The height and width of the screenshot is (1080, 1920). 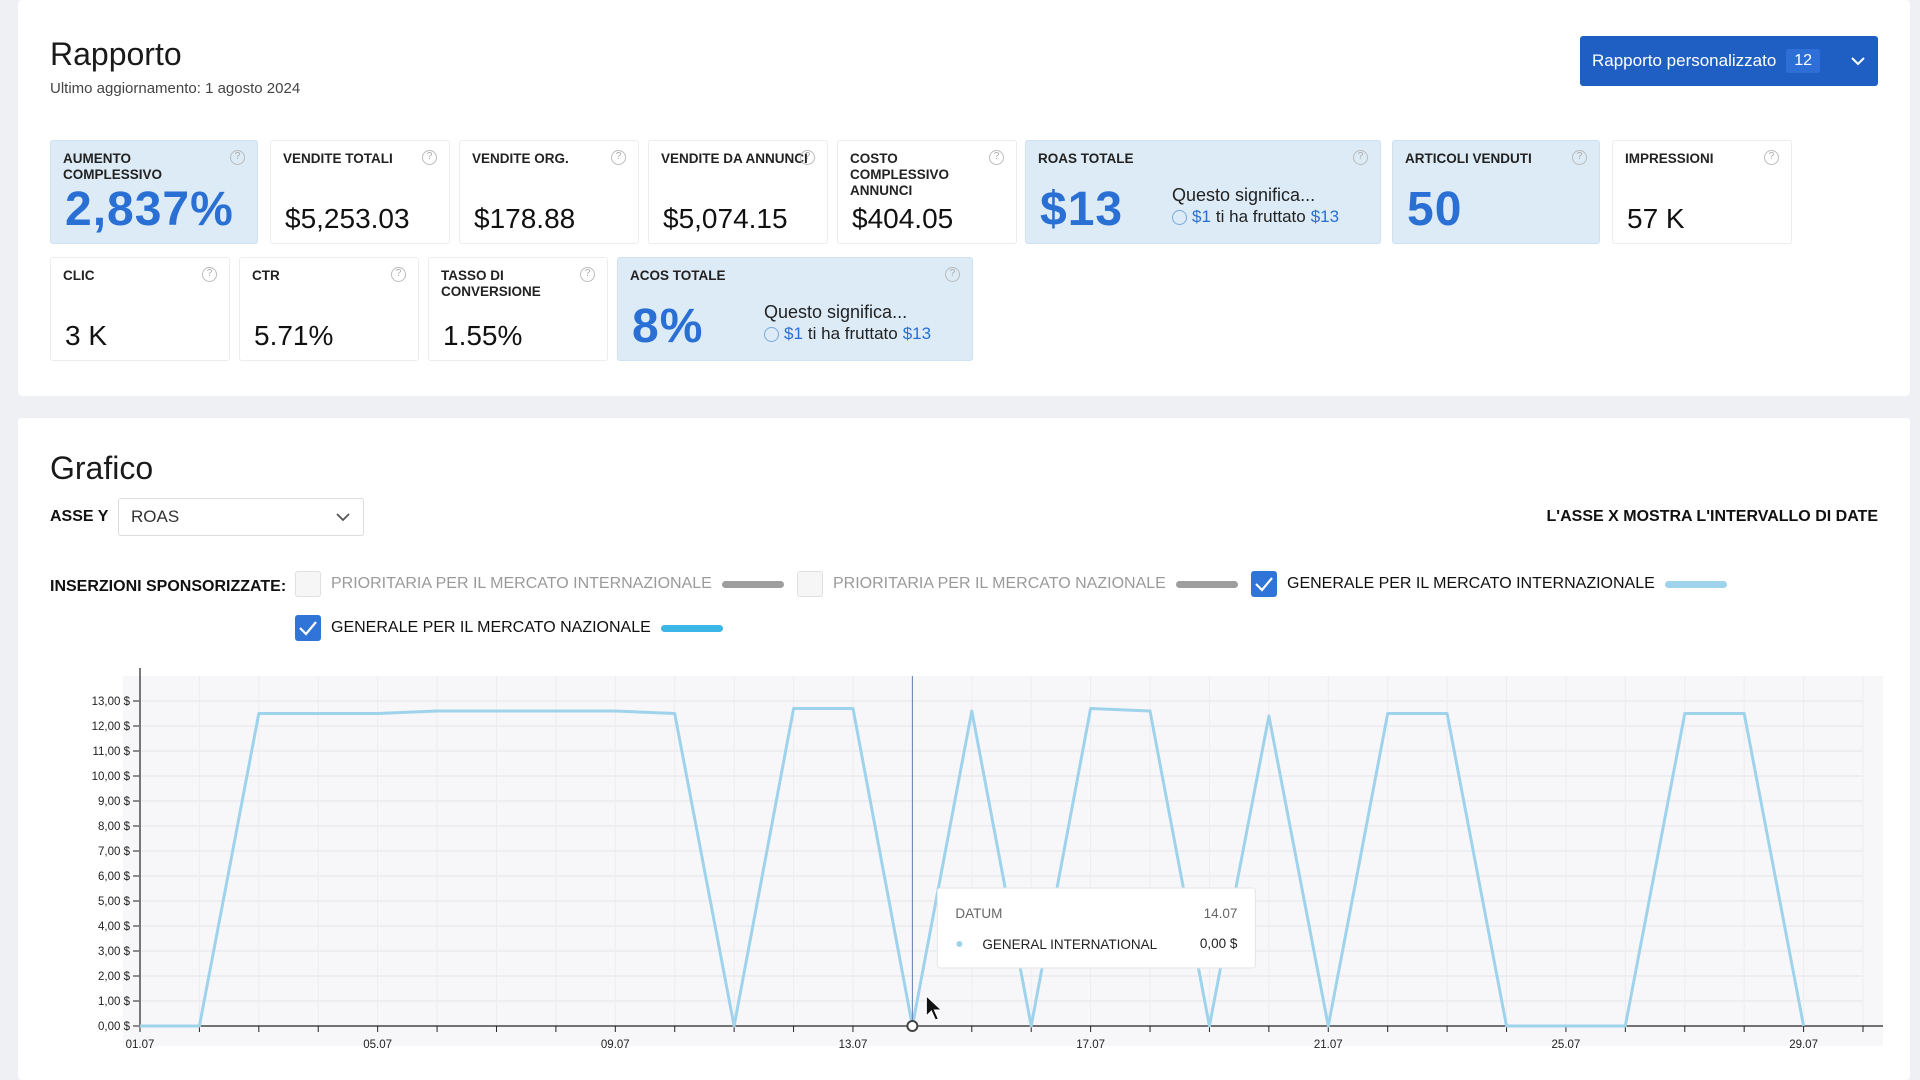 What do you see at coordinates (1260, 216) in the screenshot?
I see `roas-middle-text: ti ha fruttato` at bounding box center [1260, 216].